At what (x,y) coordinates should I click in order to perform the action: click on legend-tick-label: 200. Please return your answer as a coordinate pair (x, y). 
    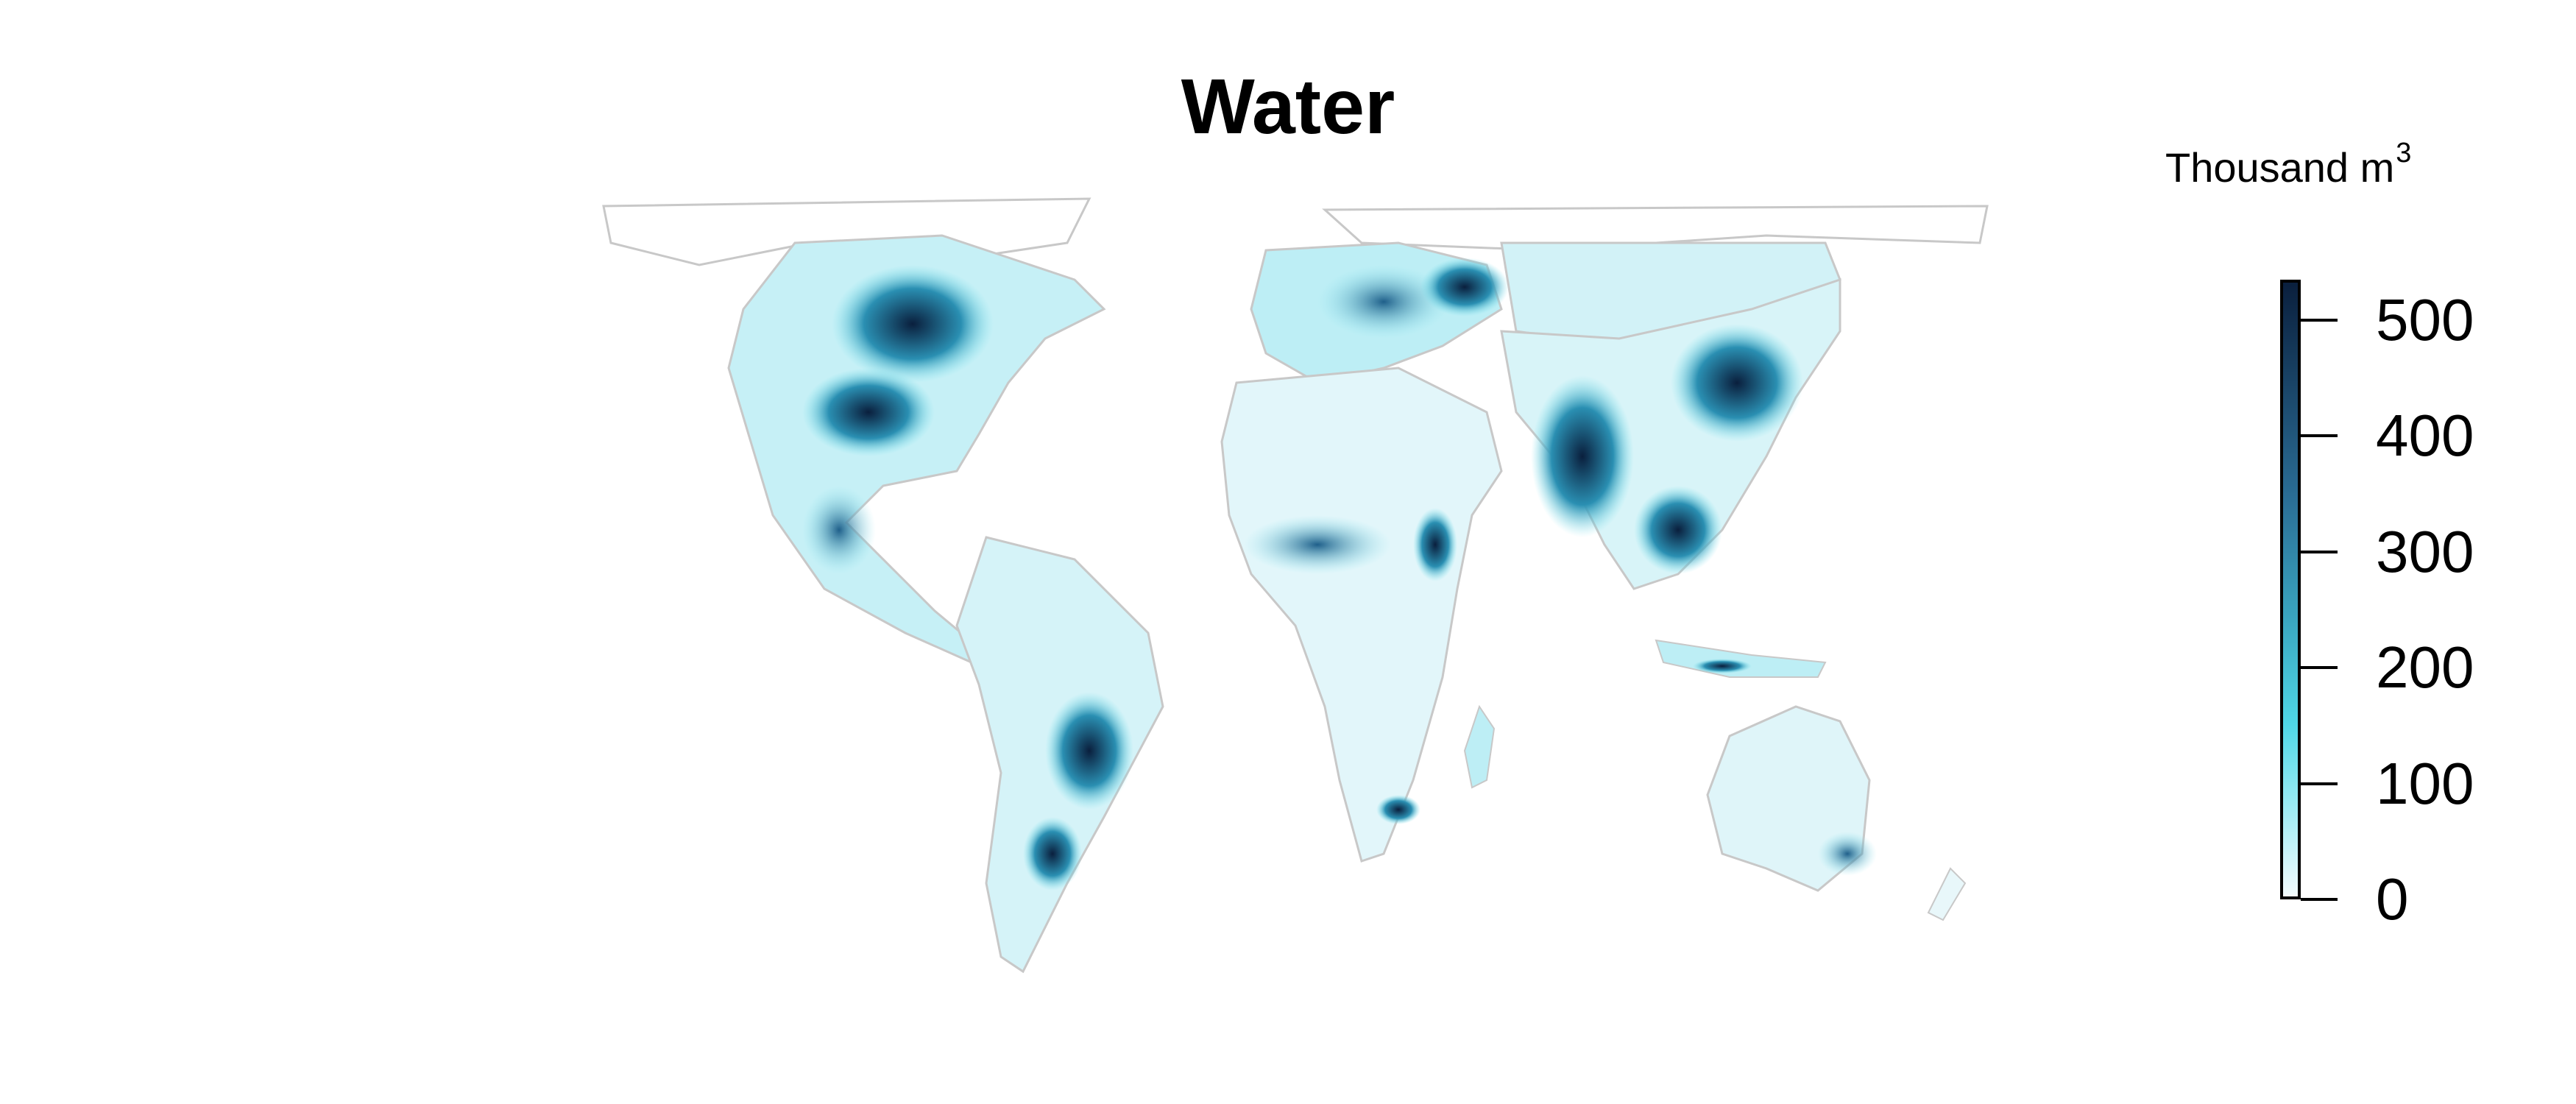
    Looking at the image, I should click on (2425, 667).